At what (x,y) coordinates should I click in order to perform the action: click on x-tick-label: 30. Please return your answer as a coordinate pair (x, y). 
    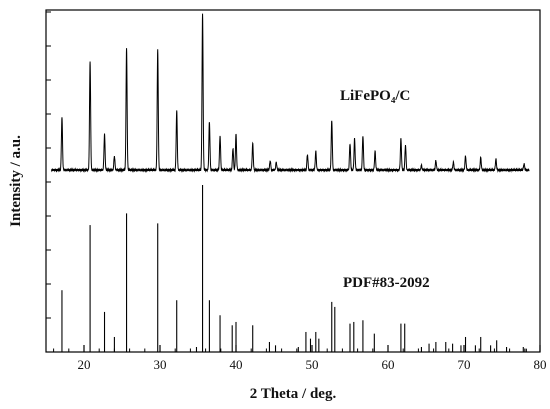
    Looking at the image, I should click on (160, 364).